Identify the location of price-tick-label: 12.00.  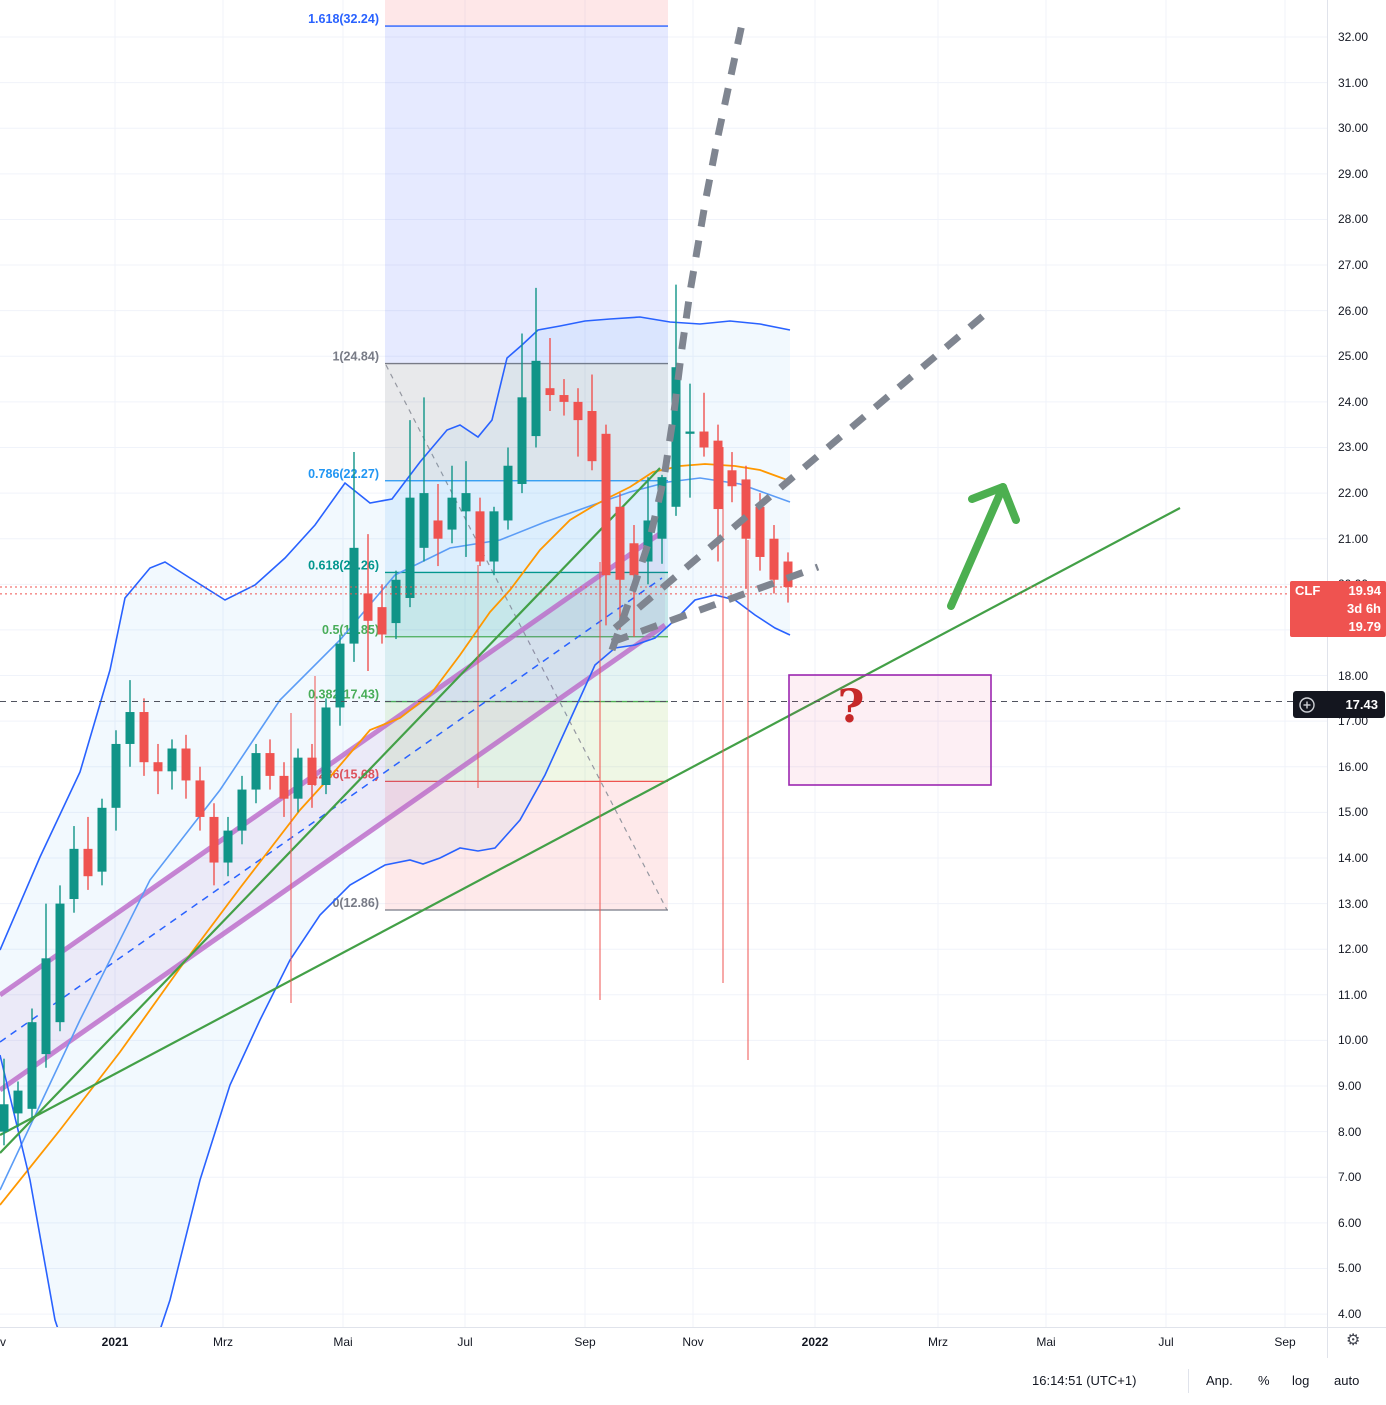
(1353, 949).